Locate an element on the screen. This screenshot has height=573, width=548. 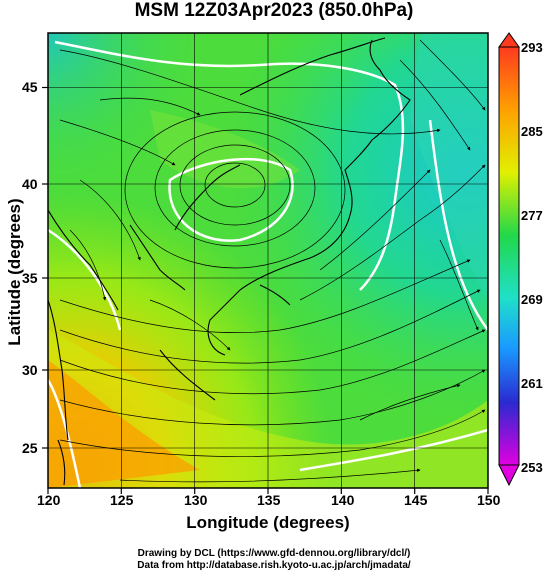
colorbar-label: 277 is located at coordinates (532, 215).